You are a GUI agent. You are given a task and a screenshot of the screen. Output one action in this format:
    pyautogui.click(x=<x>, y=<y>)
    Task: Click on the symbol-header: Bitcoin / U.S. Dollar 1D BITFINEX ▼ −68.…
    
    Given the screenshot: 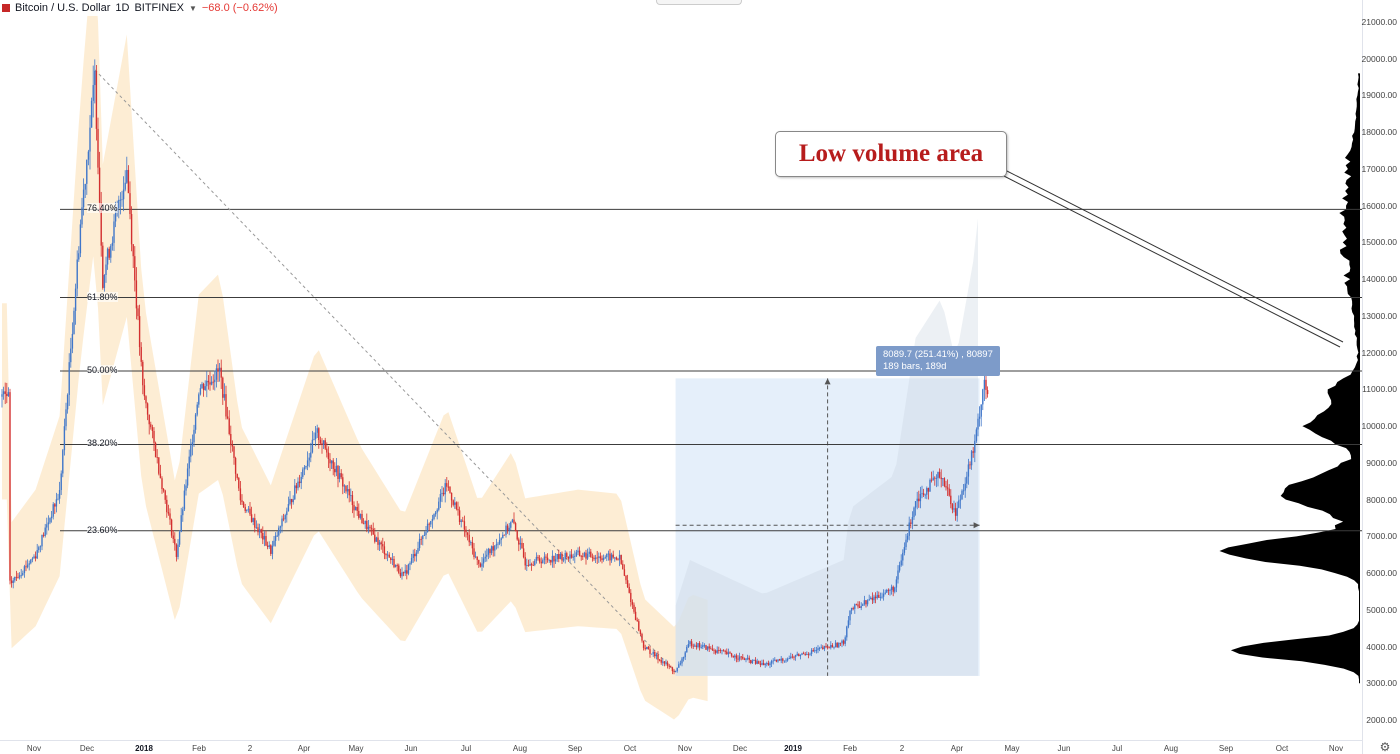 What is the action you would take?
    pyautogui.click(x=139, y=8)
    